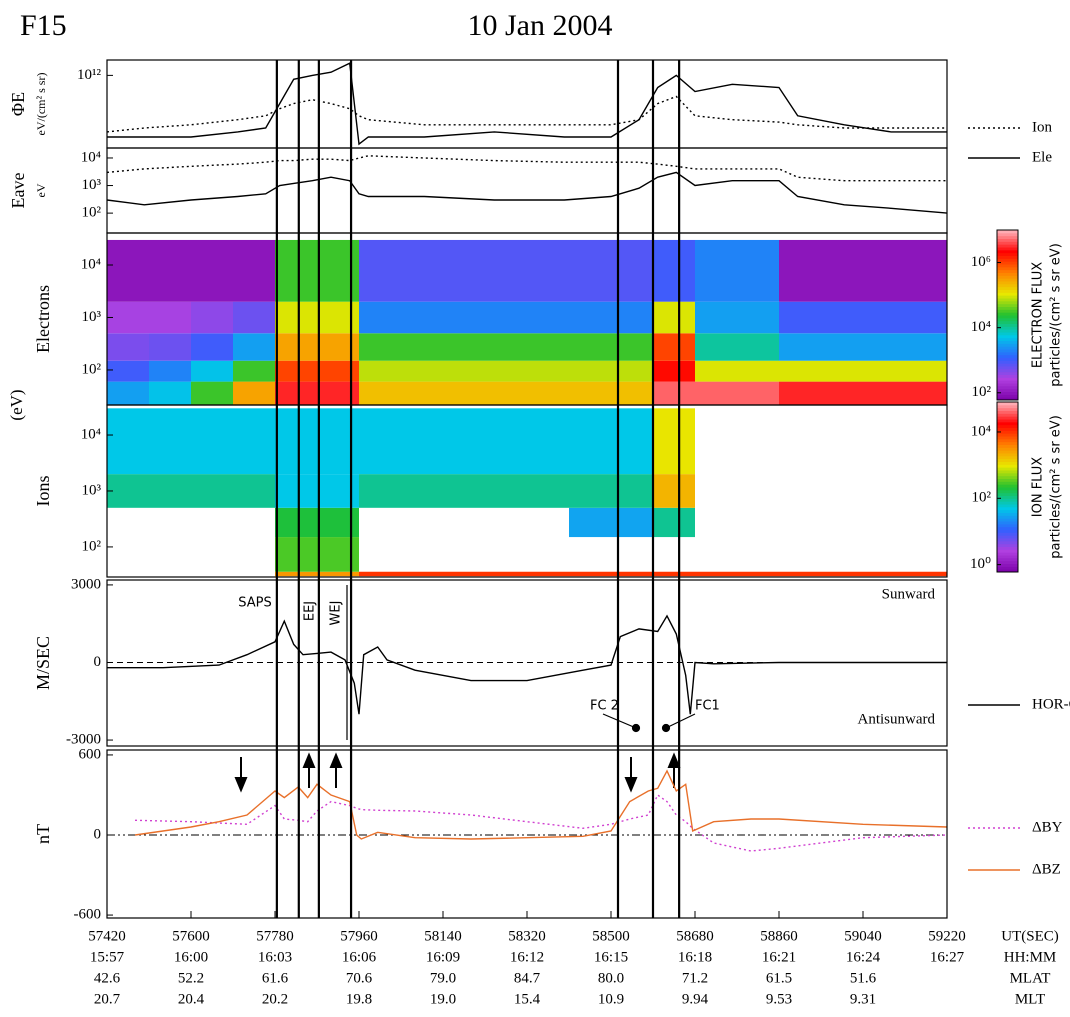 The height and width of the screenshot is (1017, 1070). Describe the element at coordinates (275, 978) in the screenshot. I see `x-row-label: 61.6` at that location.